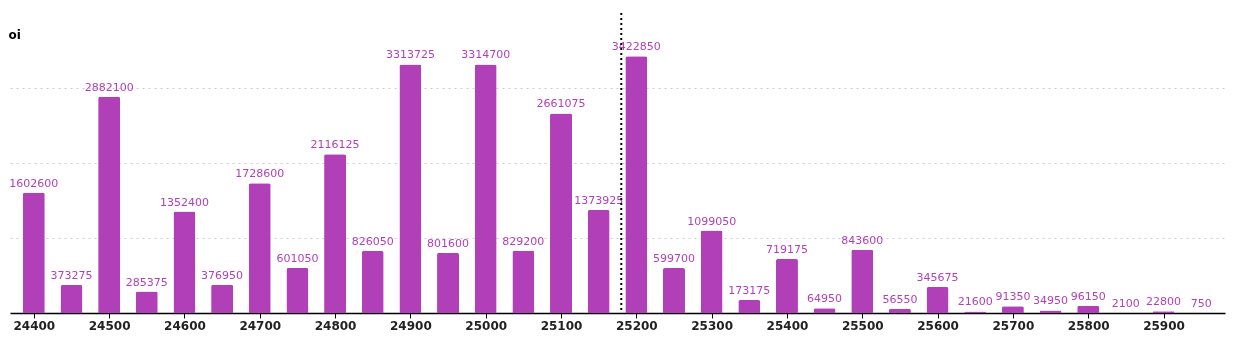  I want to click on x-tick-label: 25500, so click(862, 325).